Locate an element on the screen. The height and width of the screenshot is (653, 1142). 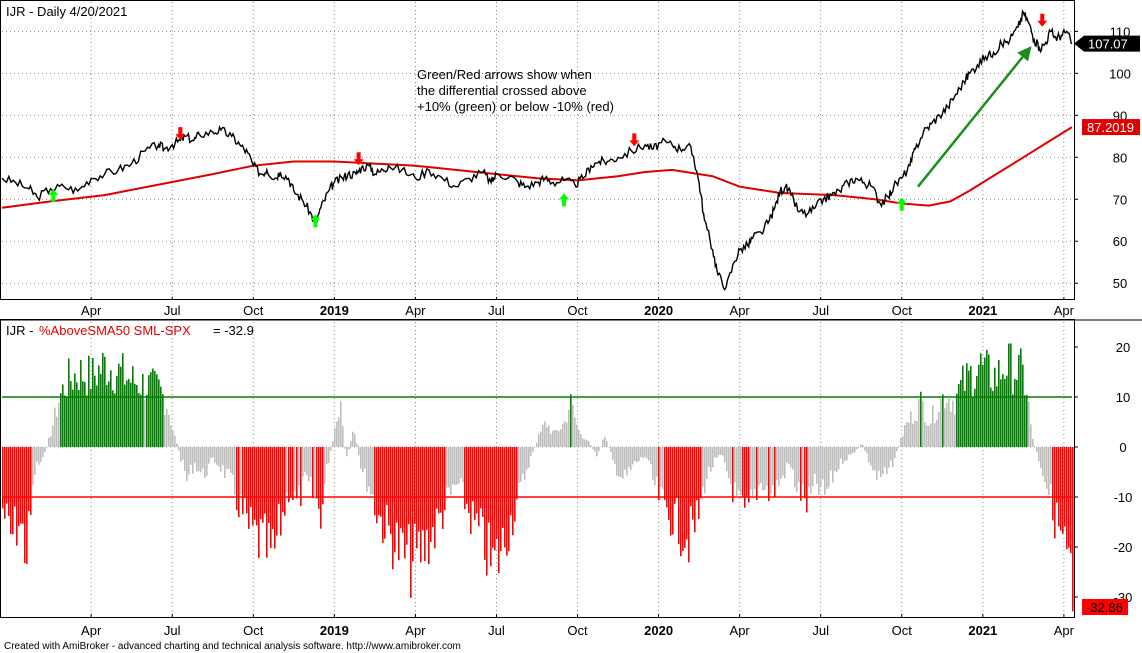
sma-value-label: 87.2019 is located at coordinates (1110, 127).